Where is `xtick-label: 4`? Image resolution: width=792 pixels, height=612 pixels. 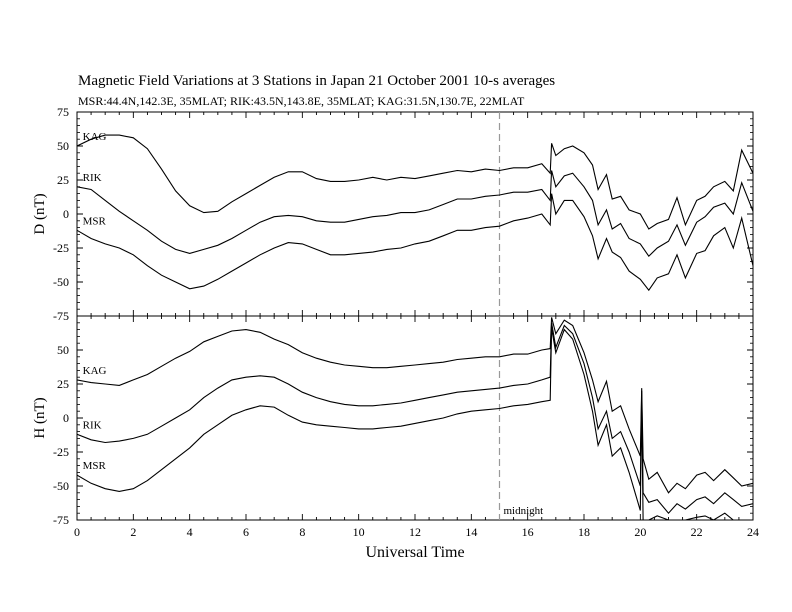
xtick-label: 4 is located at coordinates (190, 532).